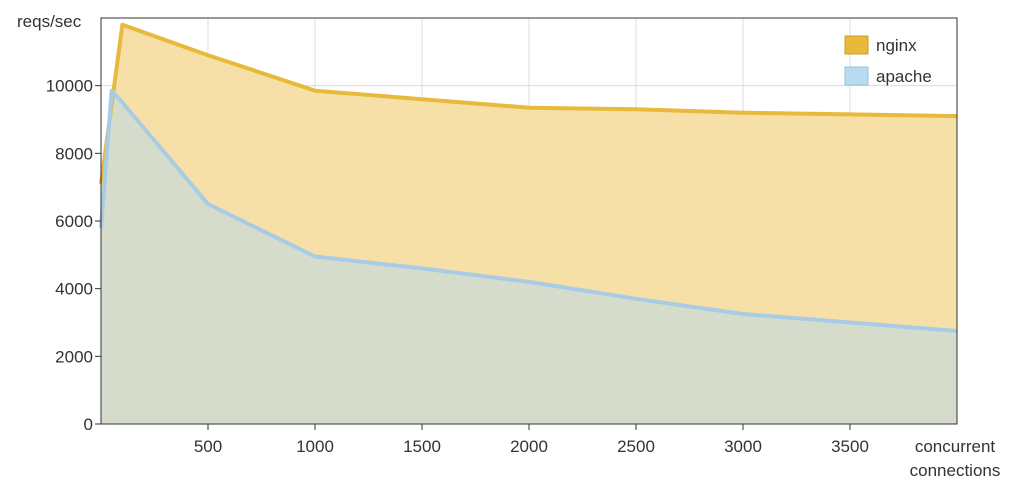 This screenshot has height=492, width=1024. What do you see at coordinates (529, 446) in the screenshot?
I see `x-tick-label: 2000` at bounding box center [529, 446].